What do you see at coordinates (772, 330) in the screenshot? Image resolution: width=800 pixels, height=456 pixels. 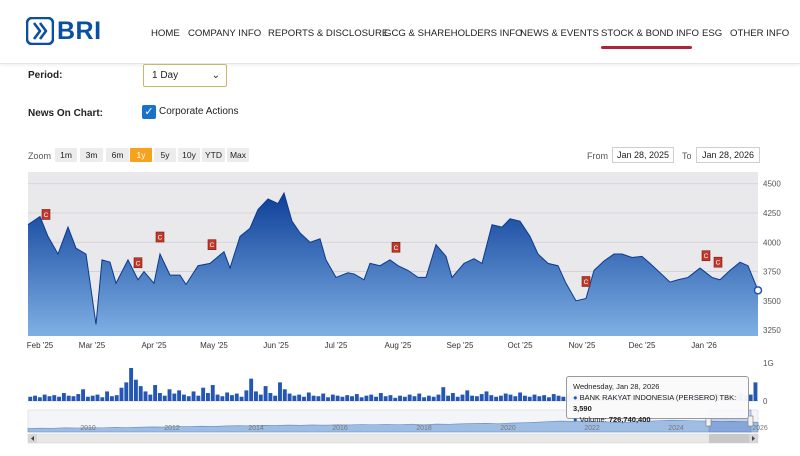 I see `y-tick-label: 3250` at bounding box center [772, 330].